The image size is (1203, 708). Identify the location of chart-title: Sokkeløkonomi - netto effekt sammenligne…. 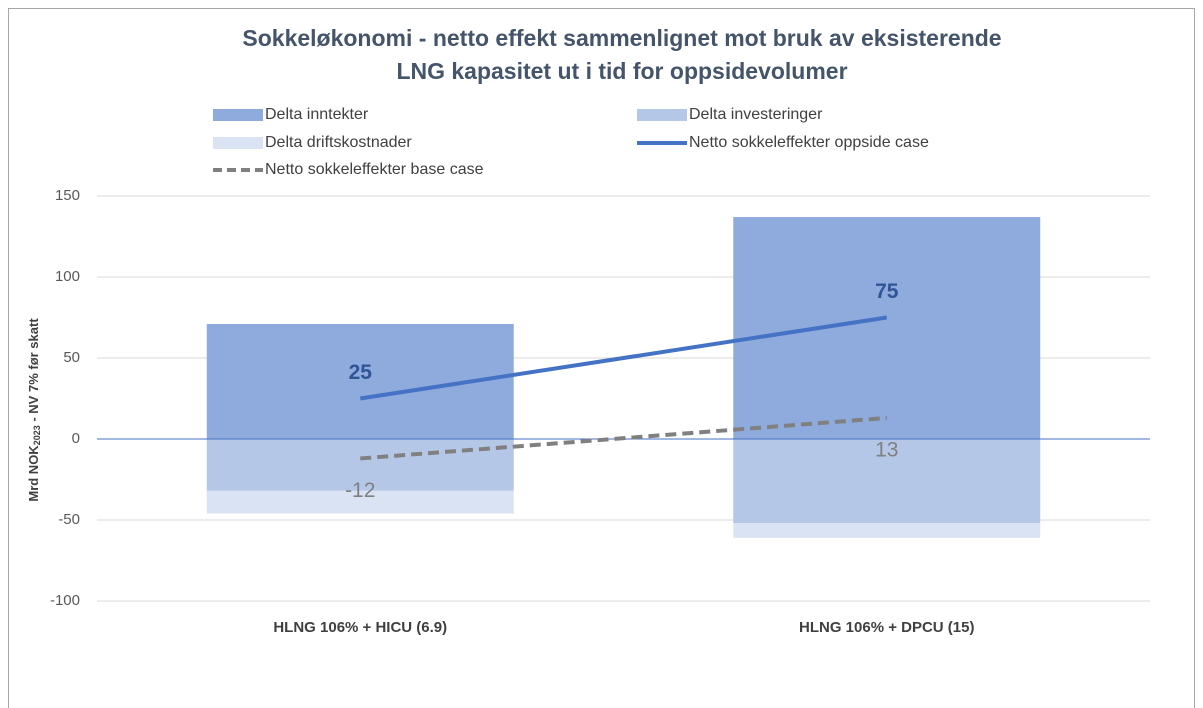
(621, 38).